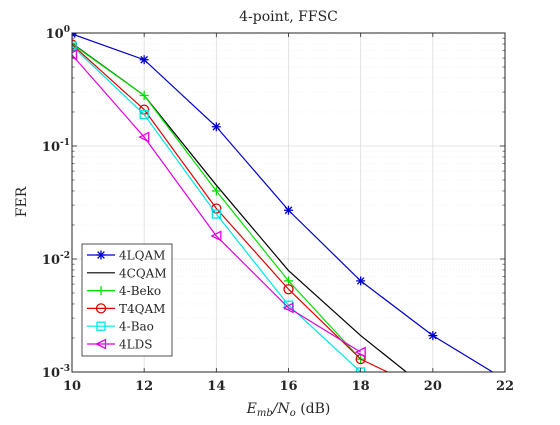 The width and height of the screenshot is (560, 425). Describe the element at coordinates (143, 273) in the screenshot. I see `legend-label: 4CQAM` at that location.